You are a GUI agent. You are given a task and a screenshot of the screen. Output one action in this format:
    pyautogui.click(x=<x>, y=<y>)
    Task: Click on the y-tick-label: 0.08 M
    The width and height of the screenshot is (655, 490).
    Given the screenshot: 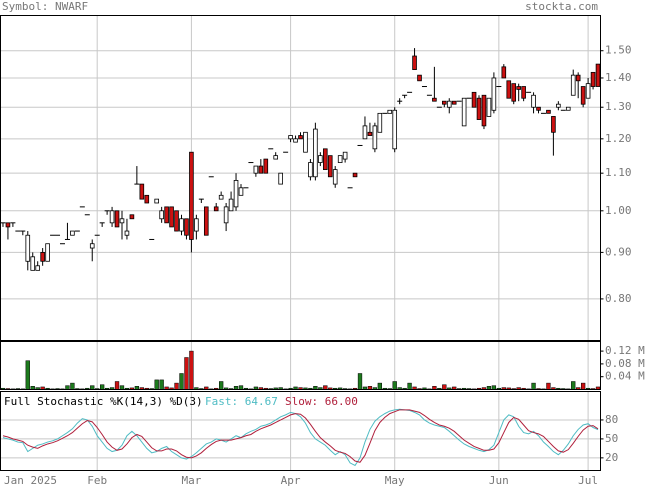 What is the action you would take?
    pyautogui.click(x=625, y=363)
    